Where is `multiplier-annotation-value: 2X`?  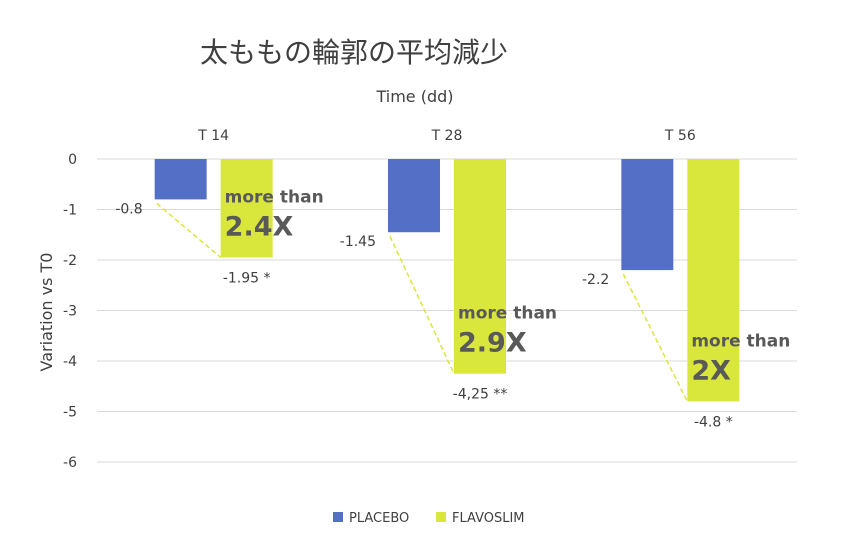
multiplier-annotation-value: 2X is located at coordinates (711, 370).